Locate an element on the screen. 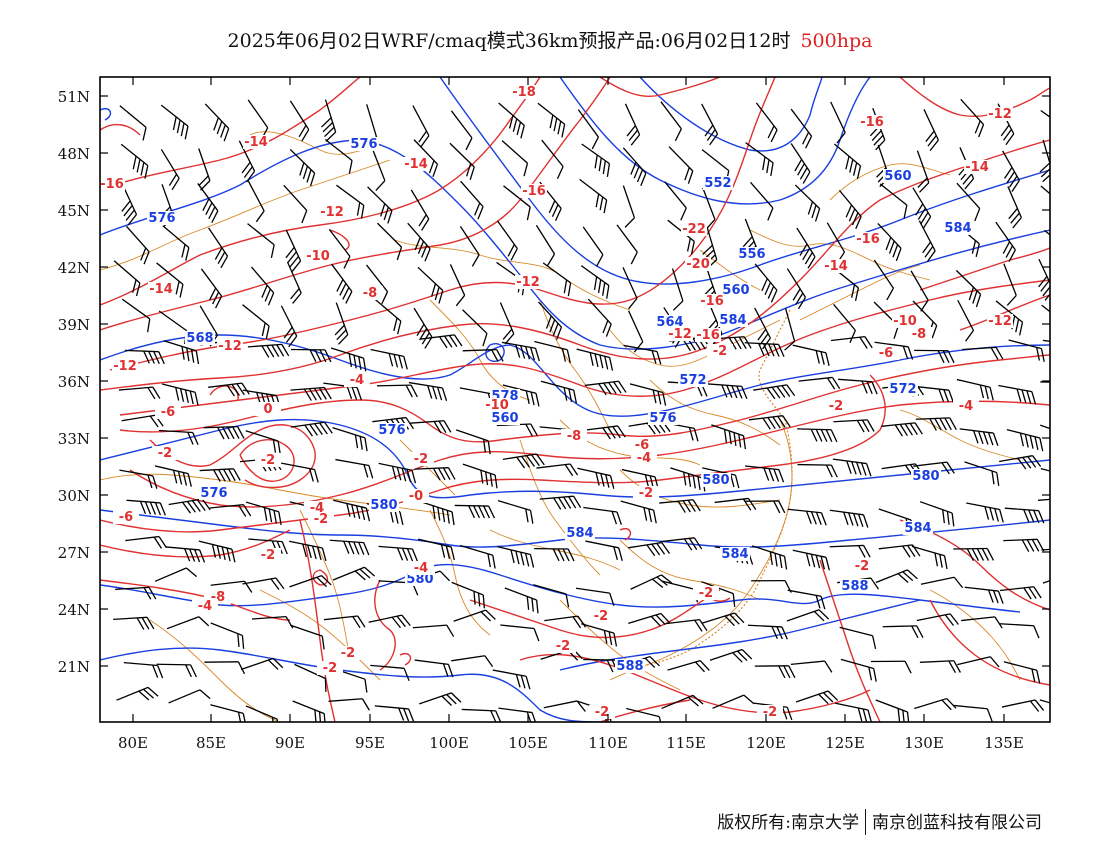 The width and height of the screenshot is (1100, 850). temperature-label: -8 is located at coordinates (370, 293).